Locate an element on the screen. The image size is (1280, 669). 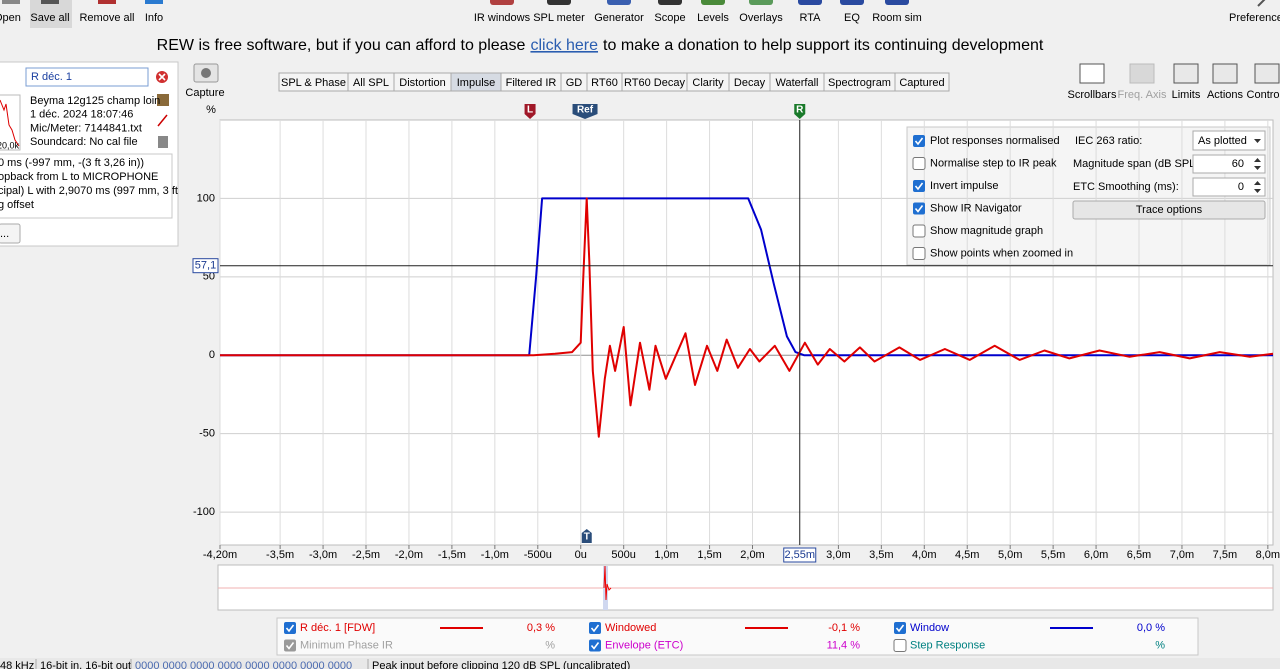
status-item: 0000 0000 0000 0000 0000 0000 0000 0000 is located at coordinates (243, 664).